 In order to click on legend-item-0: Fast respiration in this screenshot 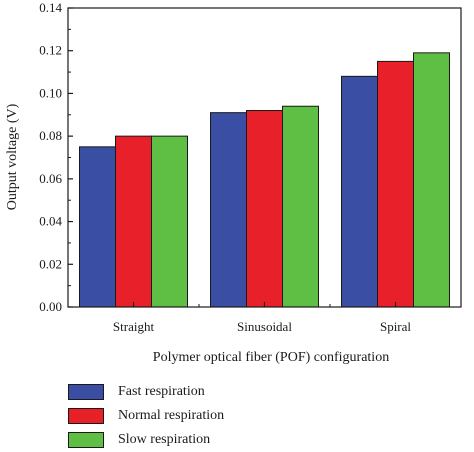, I will do `click(146, 392)`.